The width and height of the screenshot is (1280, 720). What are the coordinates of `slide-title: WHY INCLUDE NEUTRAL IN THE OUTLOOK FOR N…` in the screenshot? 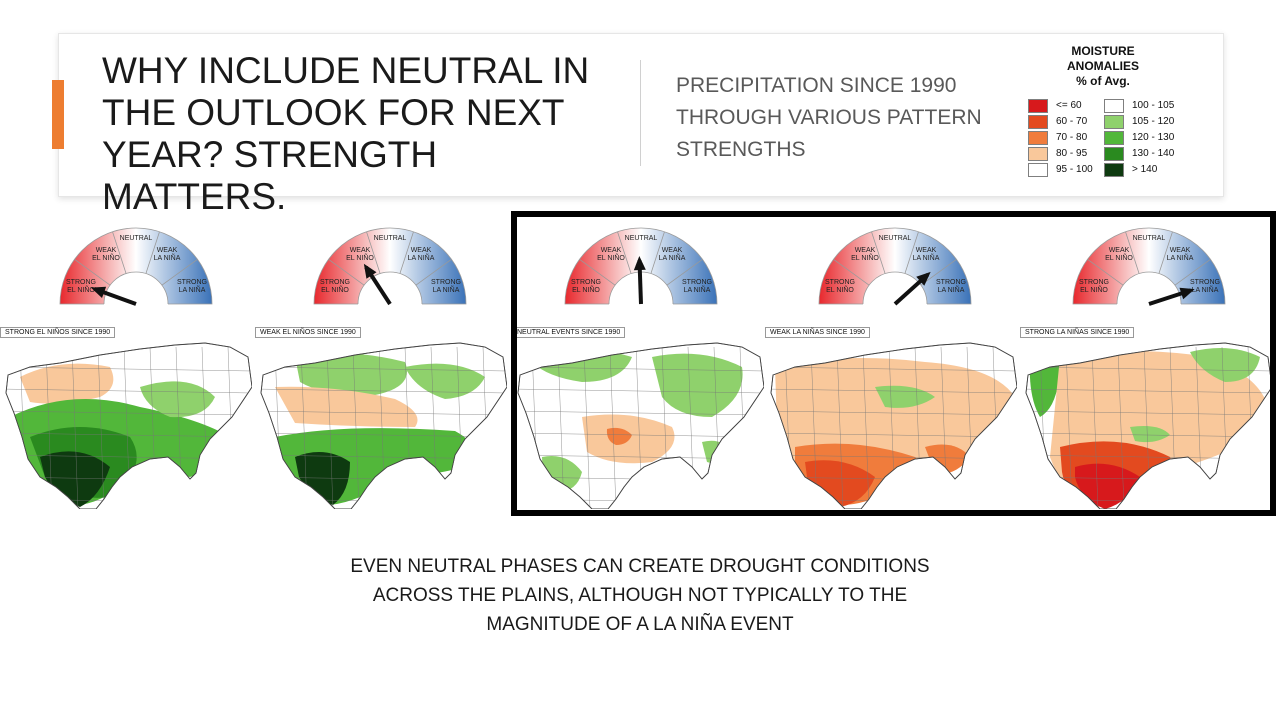 It's located at (362, 134).